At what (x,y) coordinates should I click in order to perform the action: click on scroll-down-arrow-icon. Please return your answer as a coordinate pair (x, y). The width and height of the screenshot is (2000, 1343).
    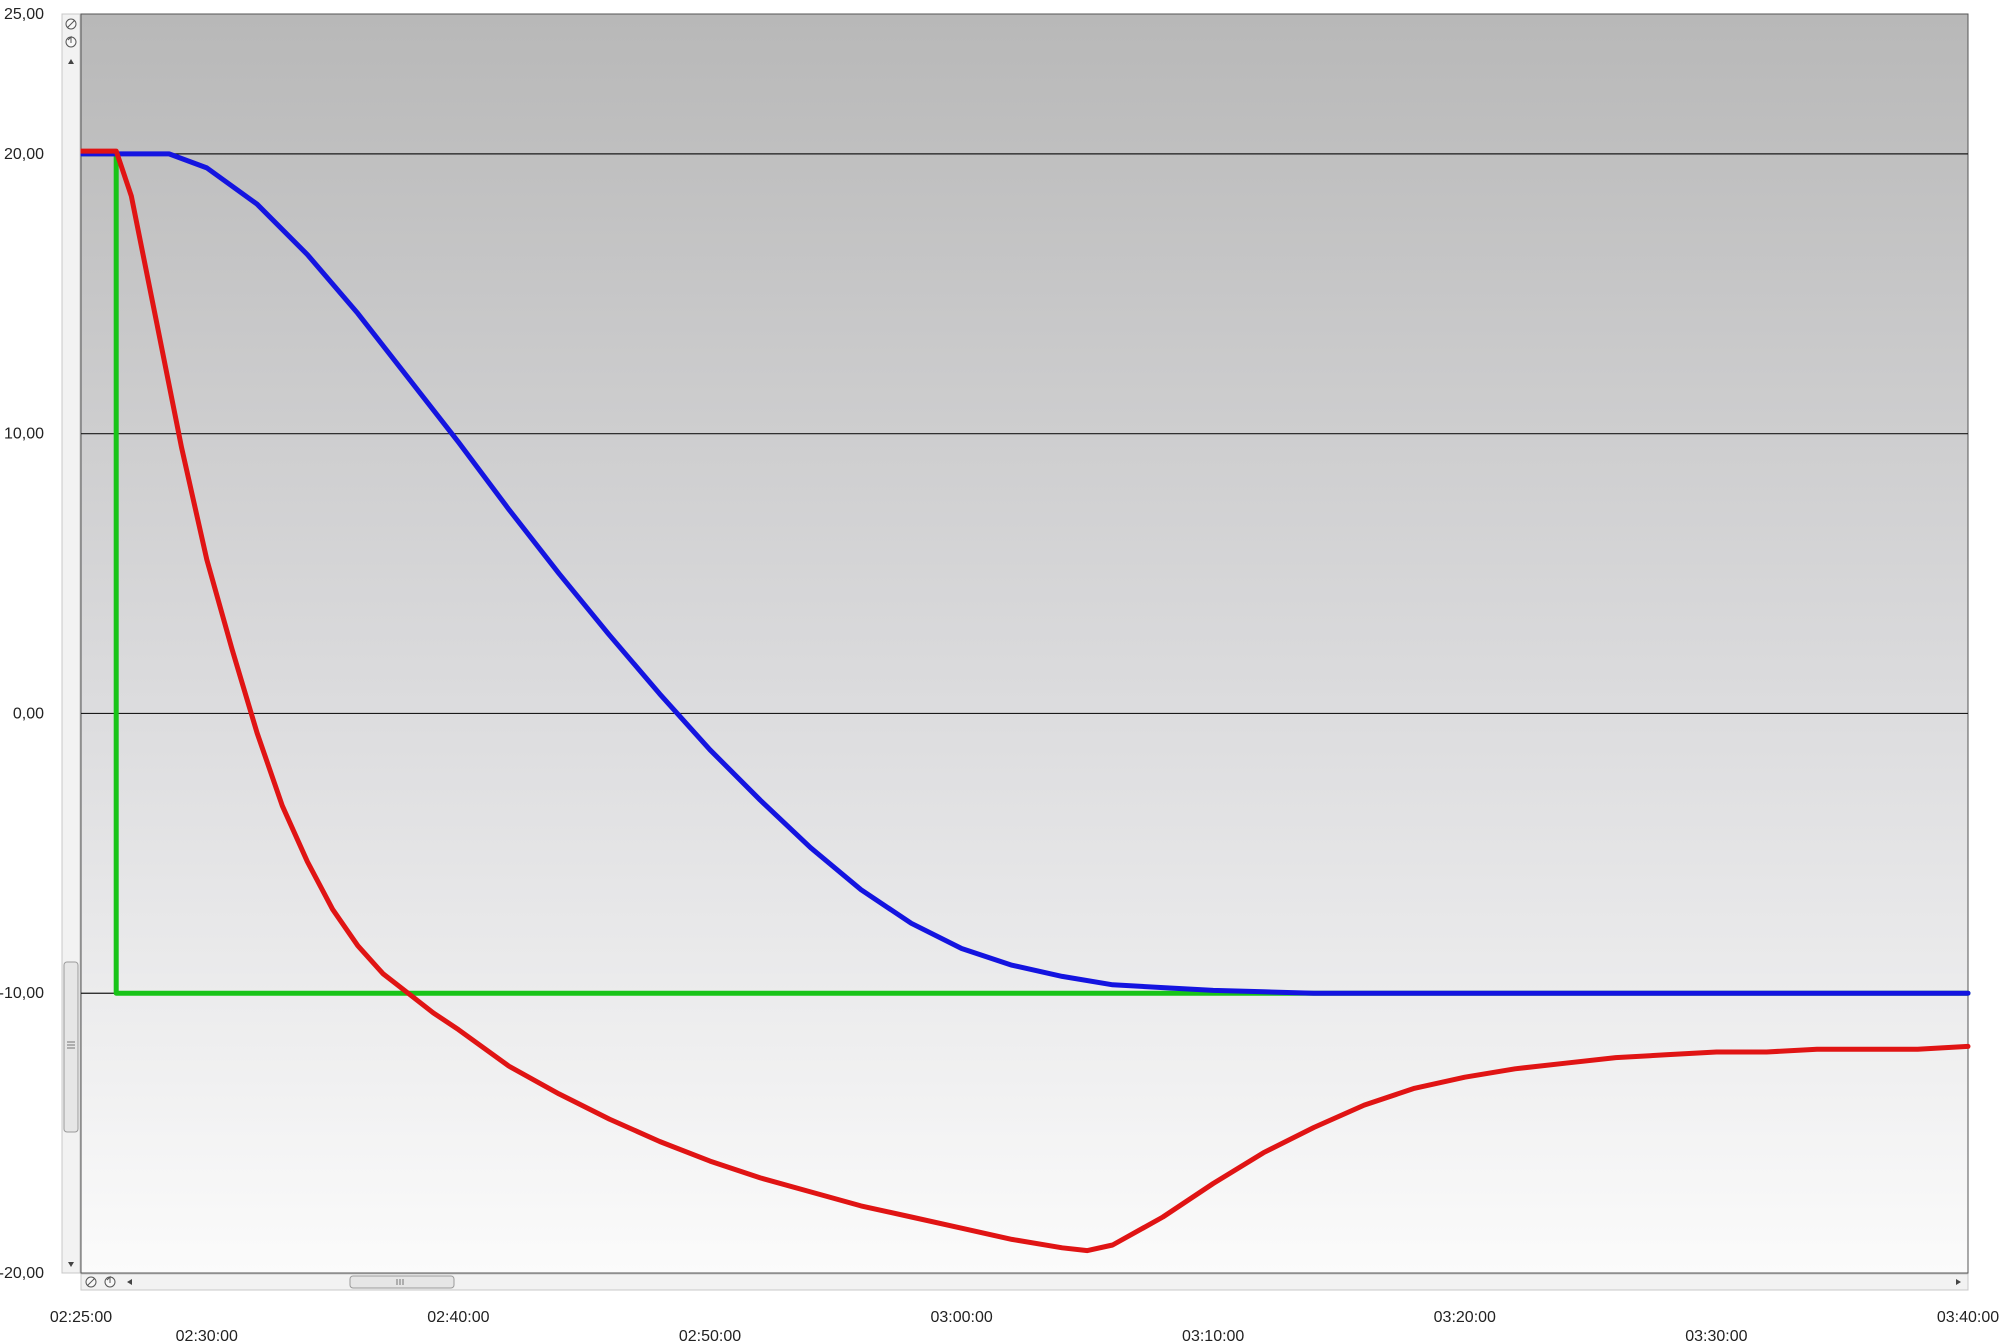
    Looking at the image, I should click on (71, 1264).